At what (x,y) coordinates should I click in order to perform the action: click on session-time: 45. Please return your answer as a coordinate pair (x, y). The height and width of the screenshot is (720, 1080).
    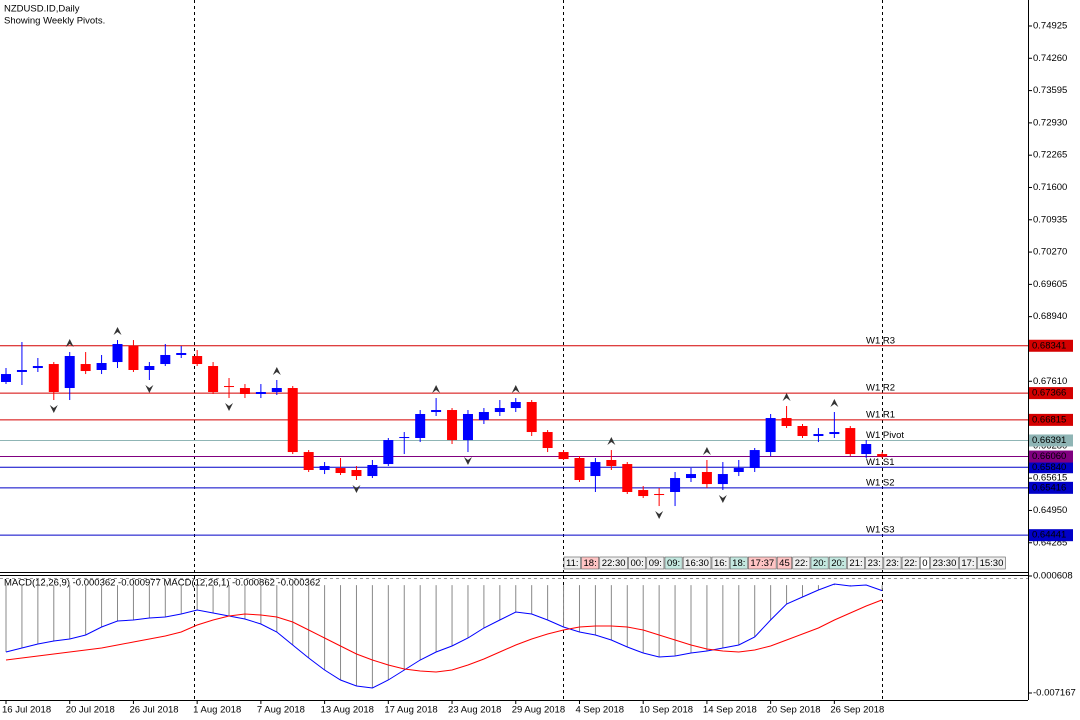
    Looking at the image, I should click on (784, 563).